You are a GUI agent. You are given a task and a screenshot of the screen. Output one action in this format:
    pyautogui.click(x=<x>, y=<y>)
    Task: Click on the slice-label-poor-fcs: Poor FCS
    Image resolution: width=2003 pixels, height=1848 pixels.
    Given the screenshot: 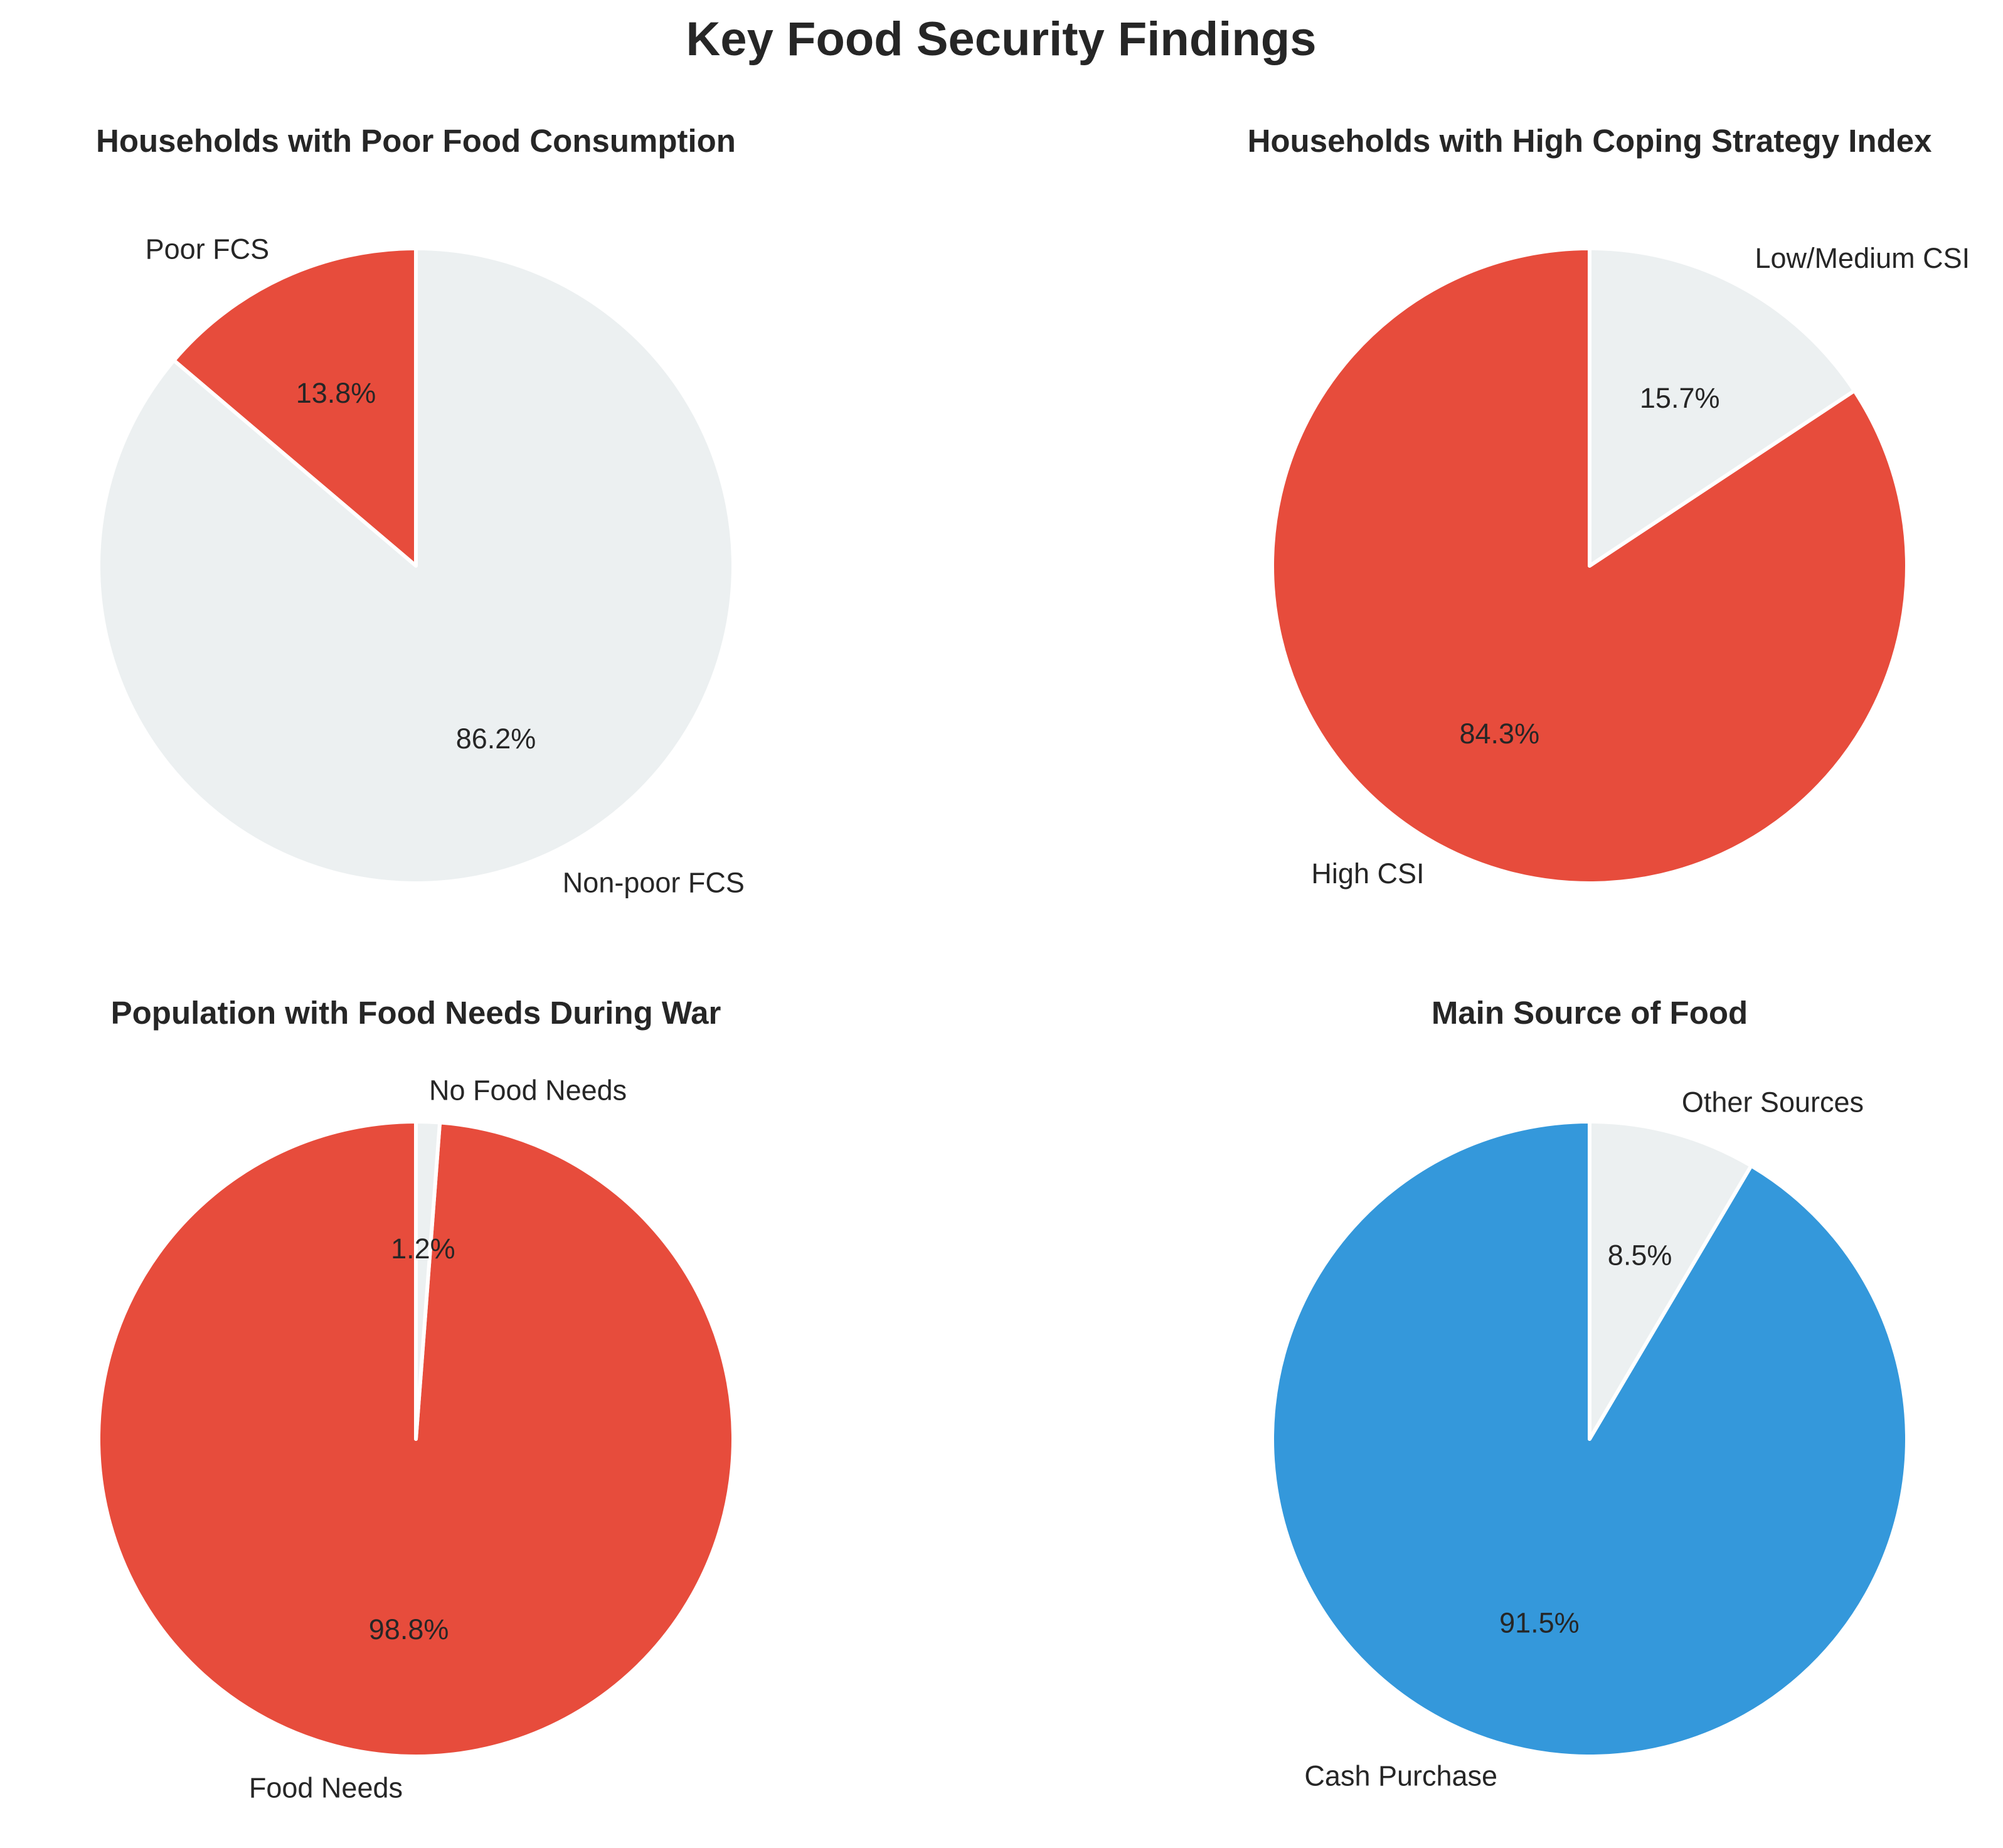 What is the action you would take?
    pyautogui.click(x=208, y=249)
    